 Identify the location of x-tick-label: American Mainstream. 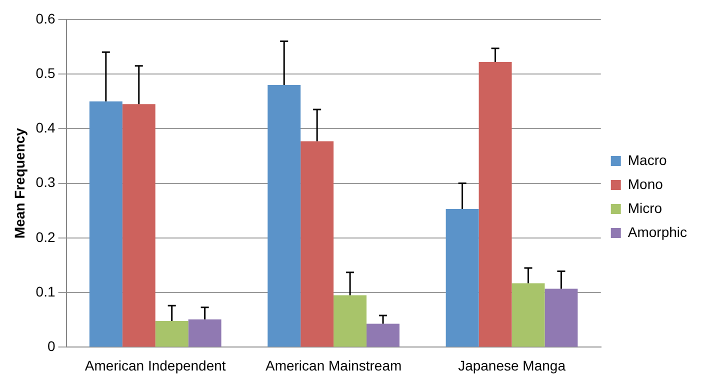
(333, 365).